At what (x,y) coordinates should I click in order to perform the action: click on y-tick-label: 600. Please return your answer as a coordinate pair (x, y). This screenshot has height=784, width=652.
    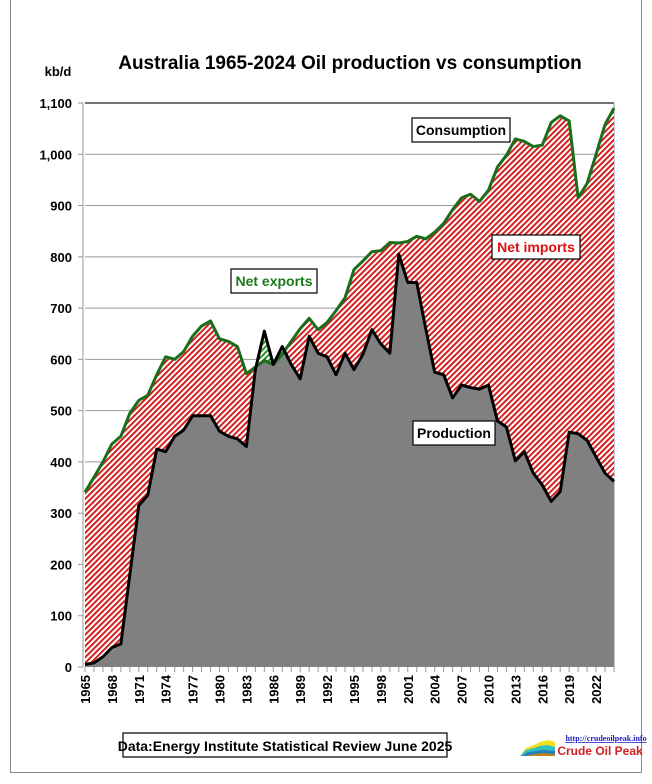
    Looking at the image, I should click on (61, 359).